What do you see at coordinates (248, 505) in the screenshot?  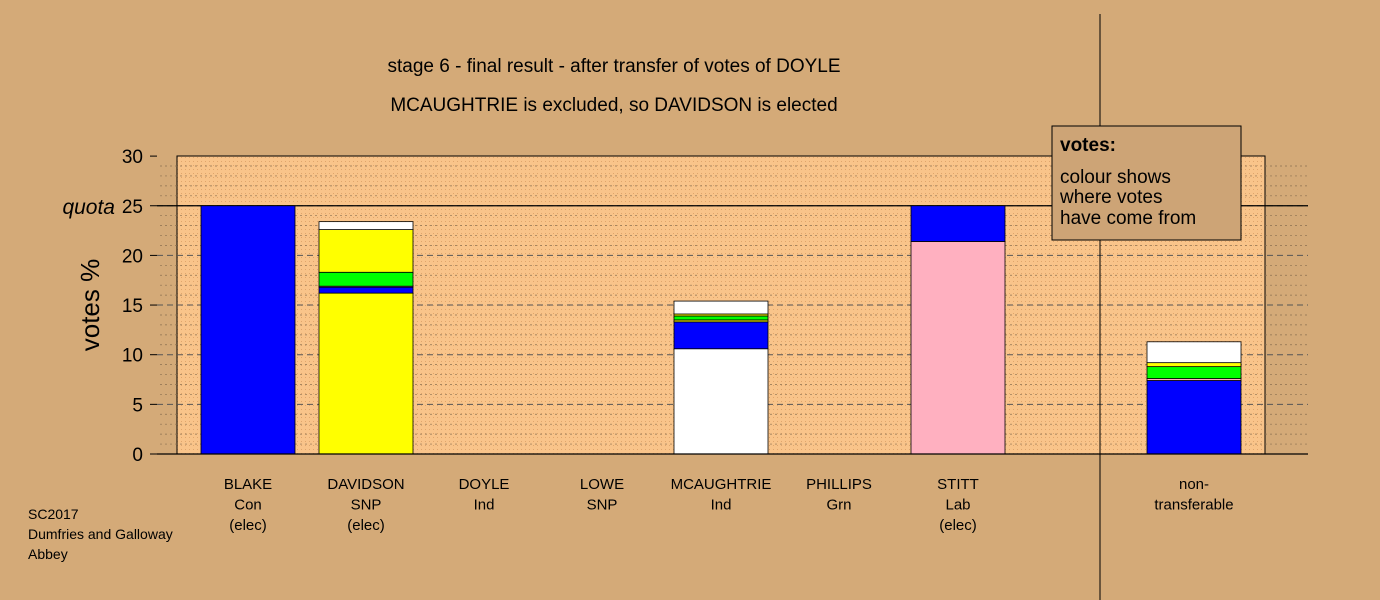 I see `category-label: Con` at bounding box center [248, 505].